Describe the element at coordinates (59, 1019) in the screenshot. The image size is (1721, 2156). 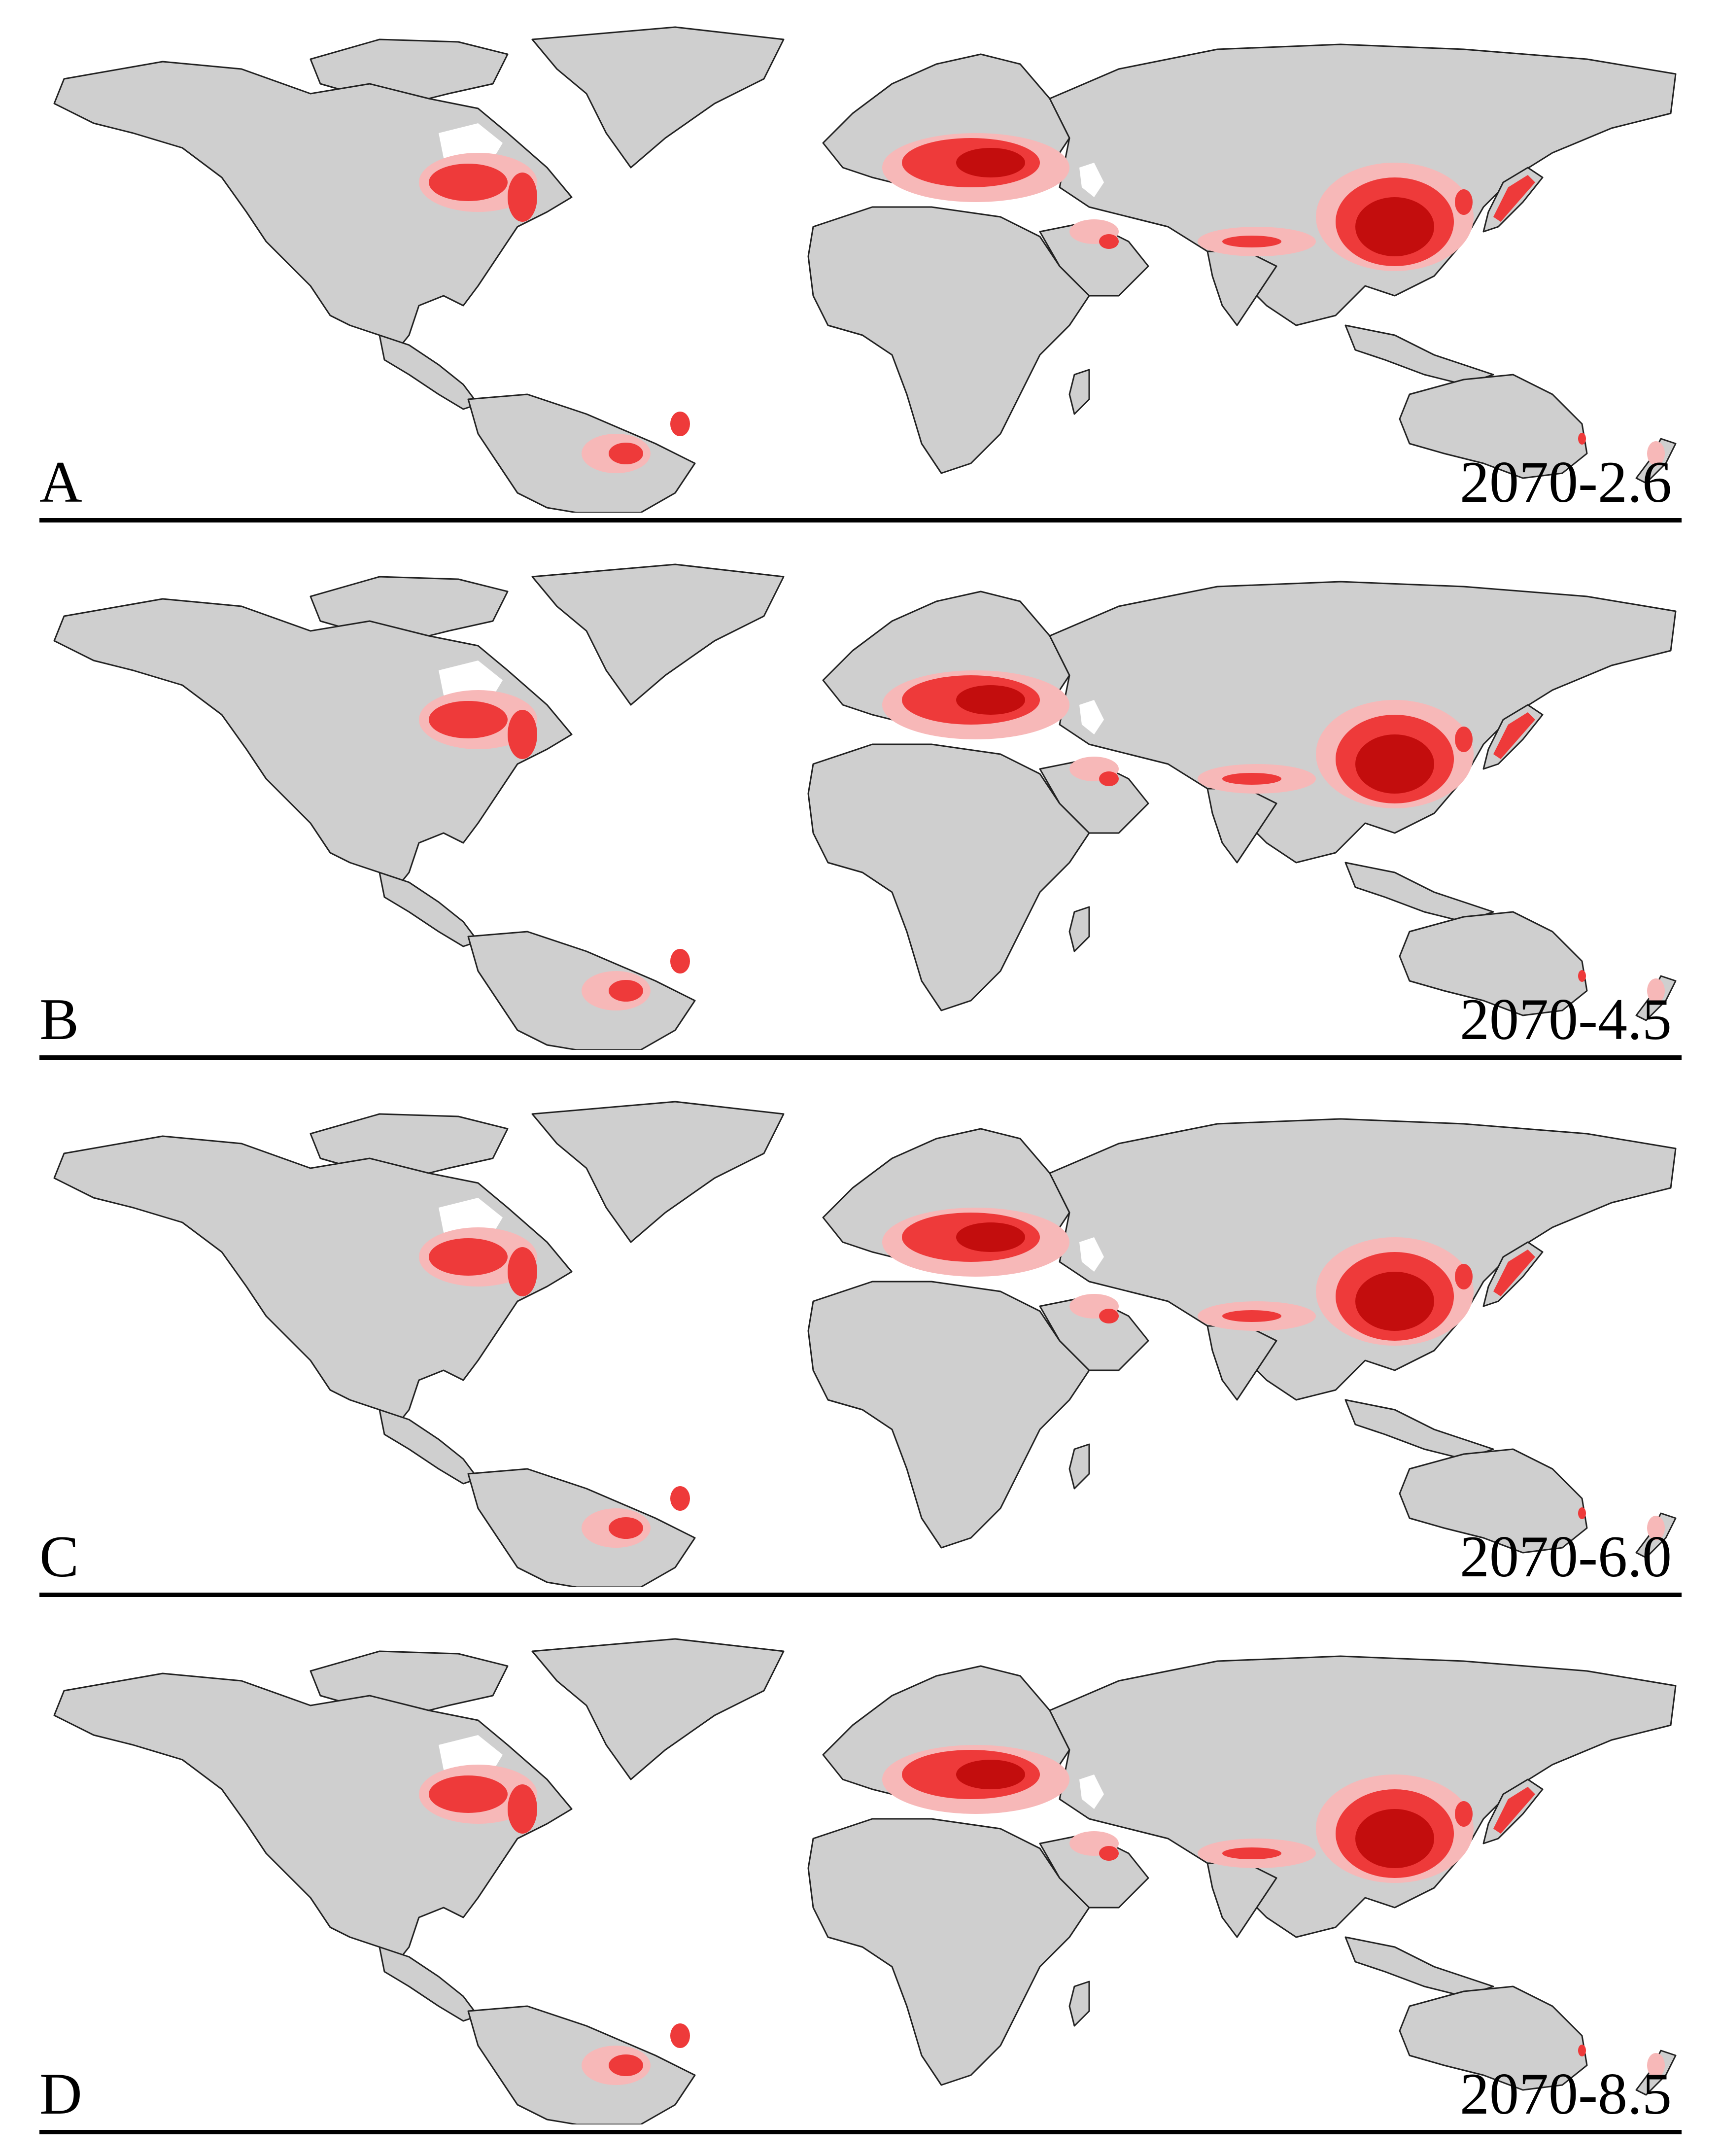
I see `panel-letter: B` at that location.